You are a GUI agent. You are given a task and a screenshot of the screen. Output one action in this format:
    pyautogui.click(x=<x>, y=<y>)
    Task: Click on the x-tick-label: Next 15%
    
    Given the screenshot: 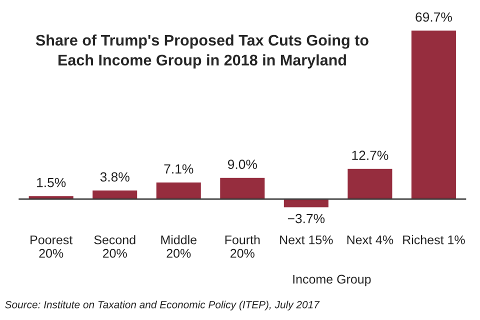 What is the action you would take?
    pyautogui.click(x=306, y=240)
    